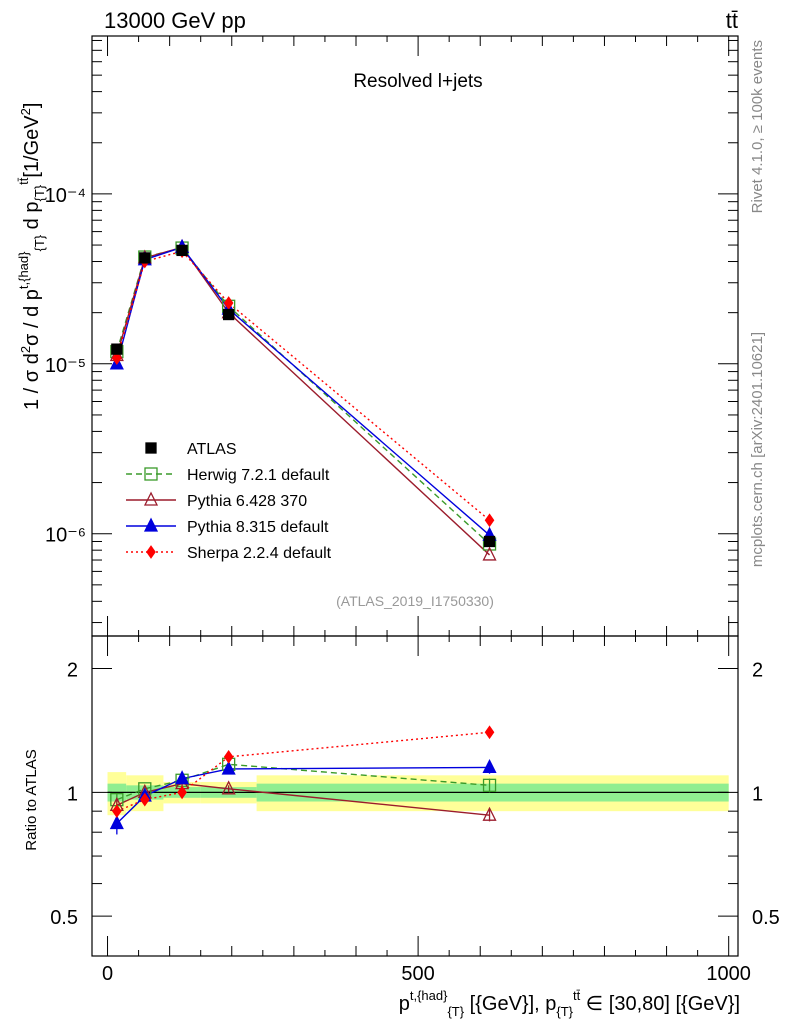 This screenshot has height=1024, width=786. What do you see at coordinates (175, 20) in the screenshot?
I see `energy-label: 13000 GeV pp` at bounding box center [175, 20].